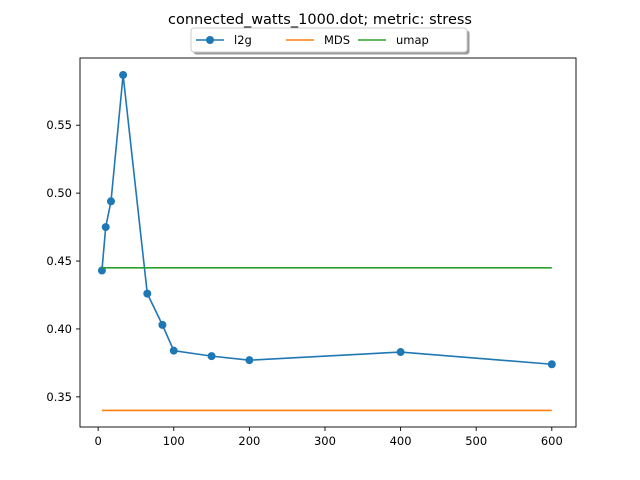 Image resolution: width=640 pixels, height=480 pixels. Describe the element at coordinates (401, 441) in the screenshot. I see `x-tick-label: 400` at that location.